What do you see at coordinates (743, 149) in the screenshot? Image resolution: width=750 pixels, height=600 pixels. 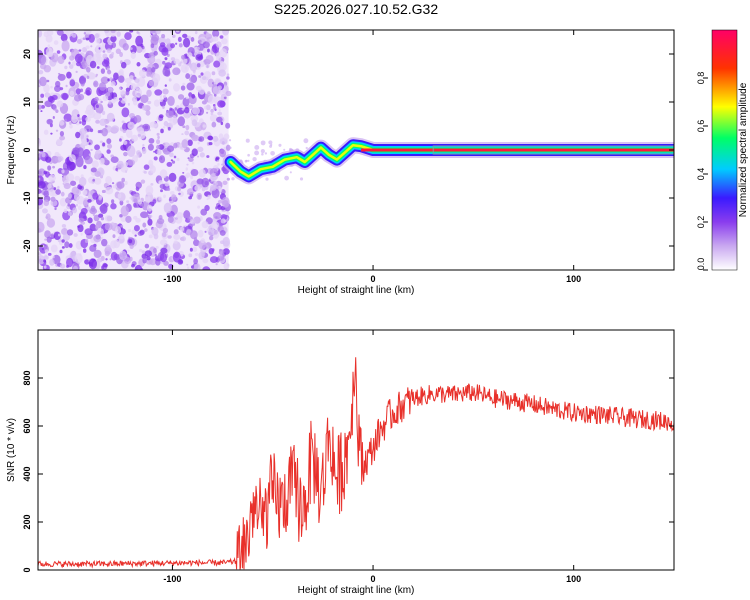 I see `colorbar-label: Normalized spectral amplitude` at bounding box center [743, 149].